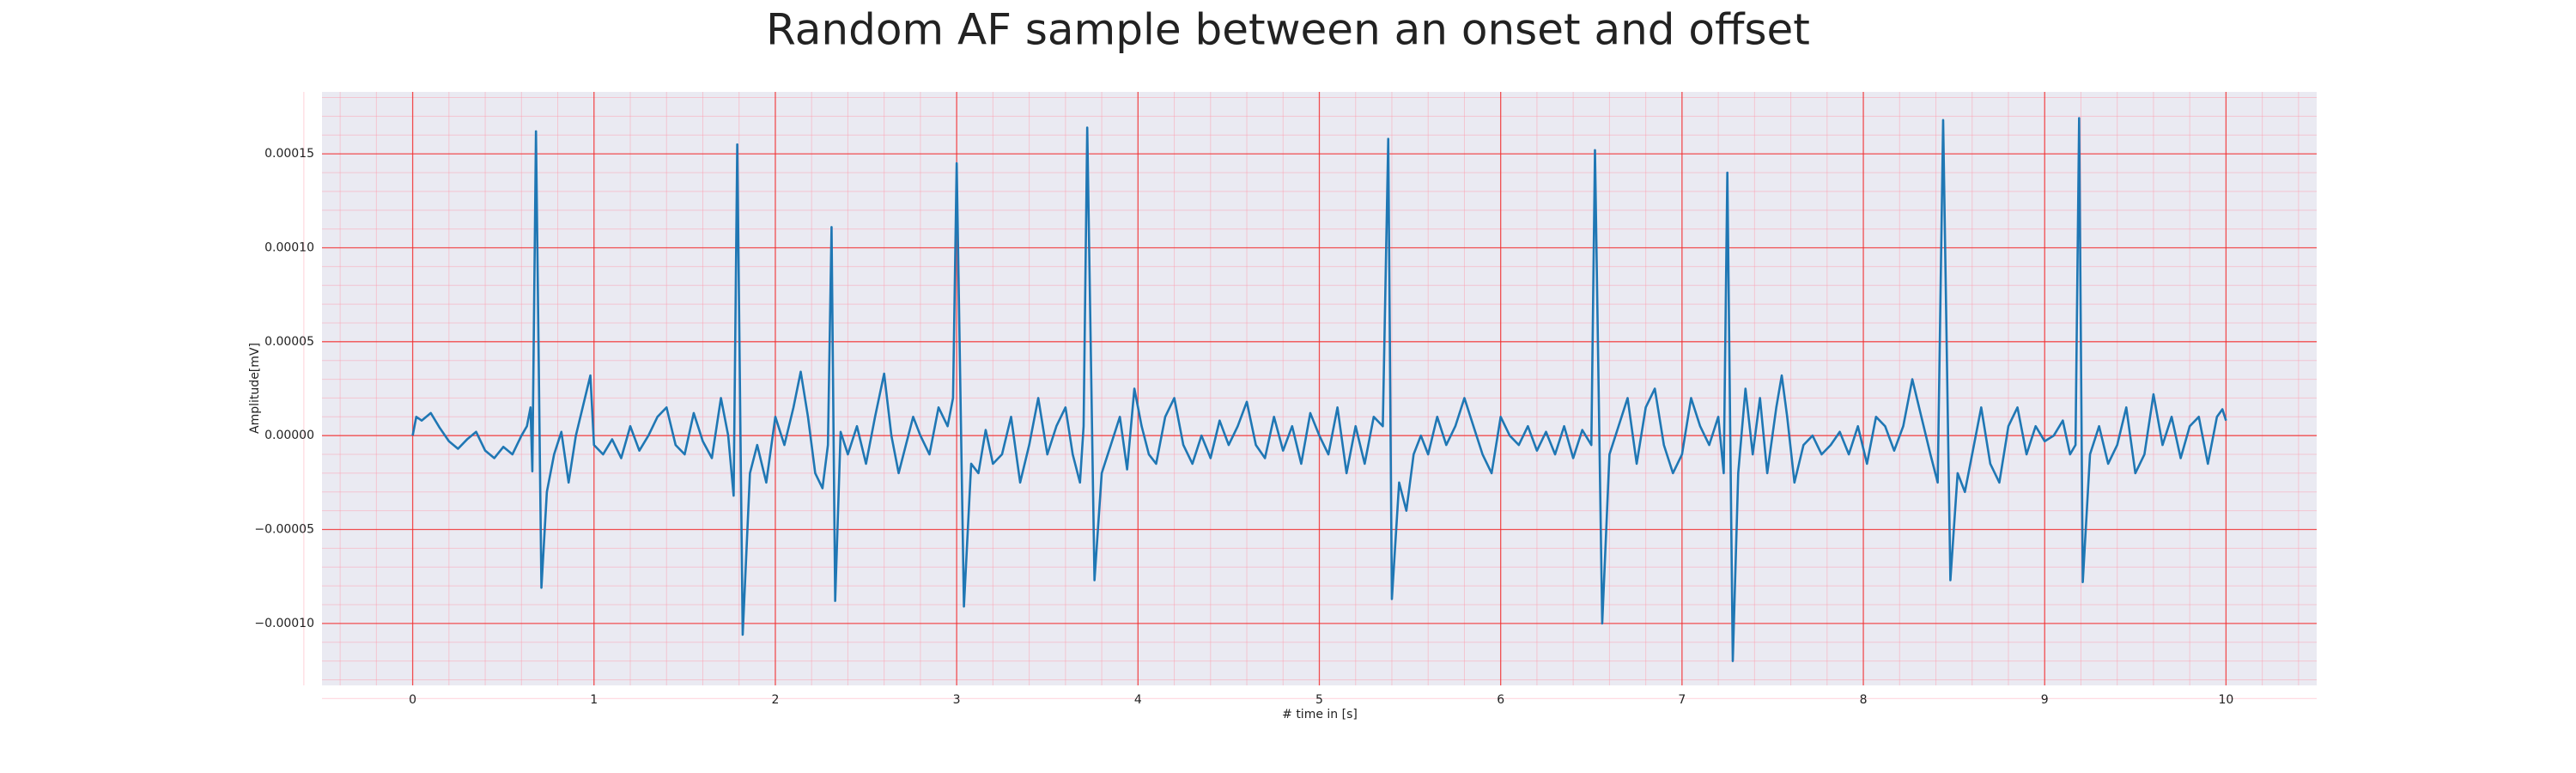 The height and width of the screenshot is (773, 2576). What do you see at coordinates (957, 700) in the screenshot?
I see `x-tick-label: 3` at bounding box center [957, 700].